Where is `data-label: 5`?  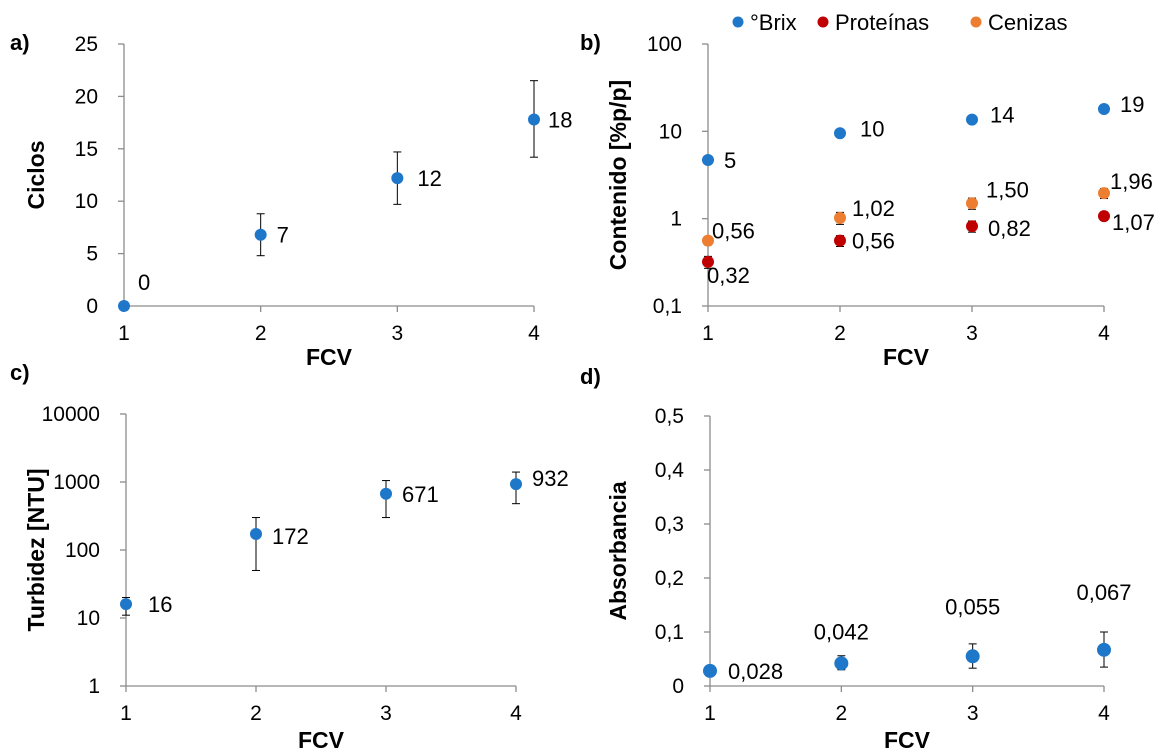
data-label: 5 is located at coordinates (730, 160).